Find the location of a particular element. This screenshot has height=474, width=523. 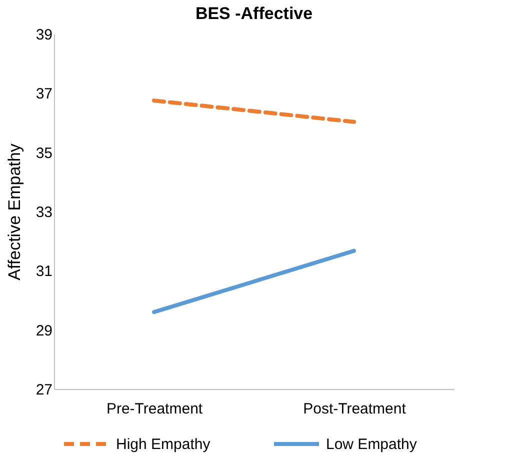

legend-label: High Empathy is located at coordinates (163, 444).